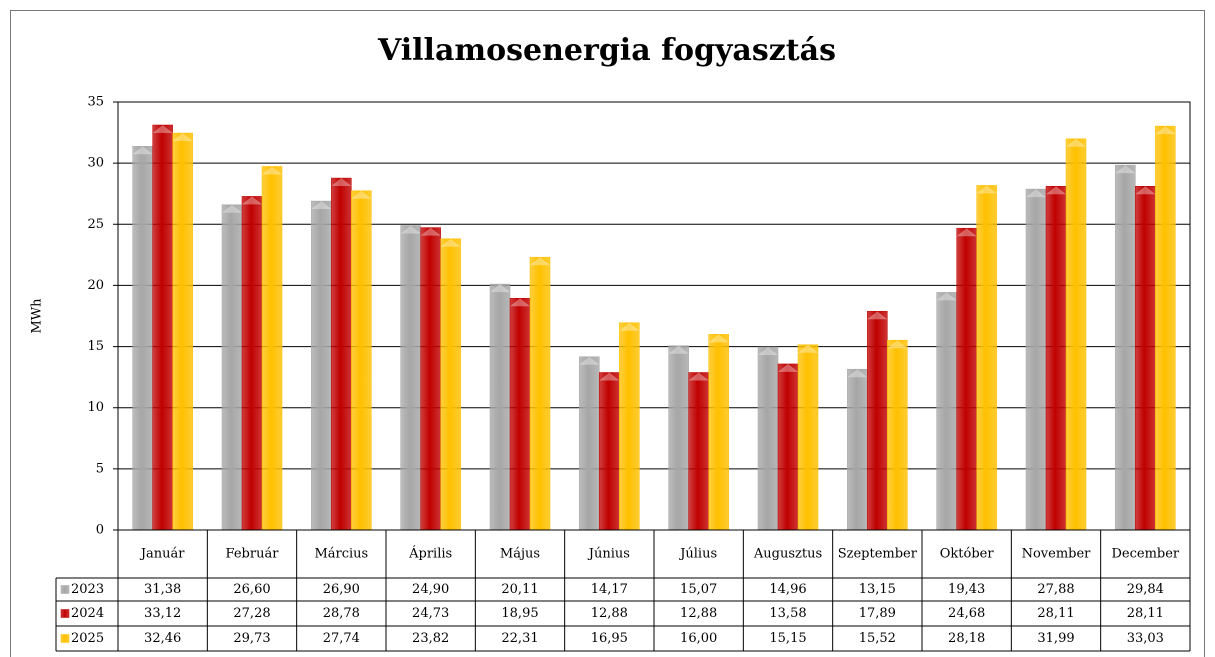 The height and width of the screenshot is (657, 1215). I want to click on x-tick-label: December, so click(1146, 554).